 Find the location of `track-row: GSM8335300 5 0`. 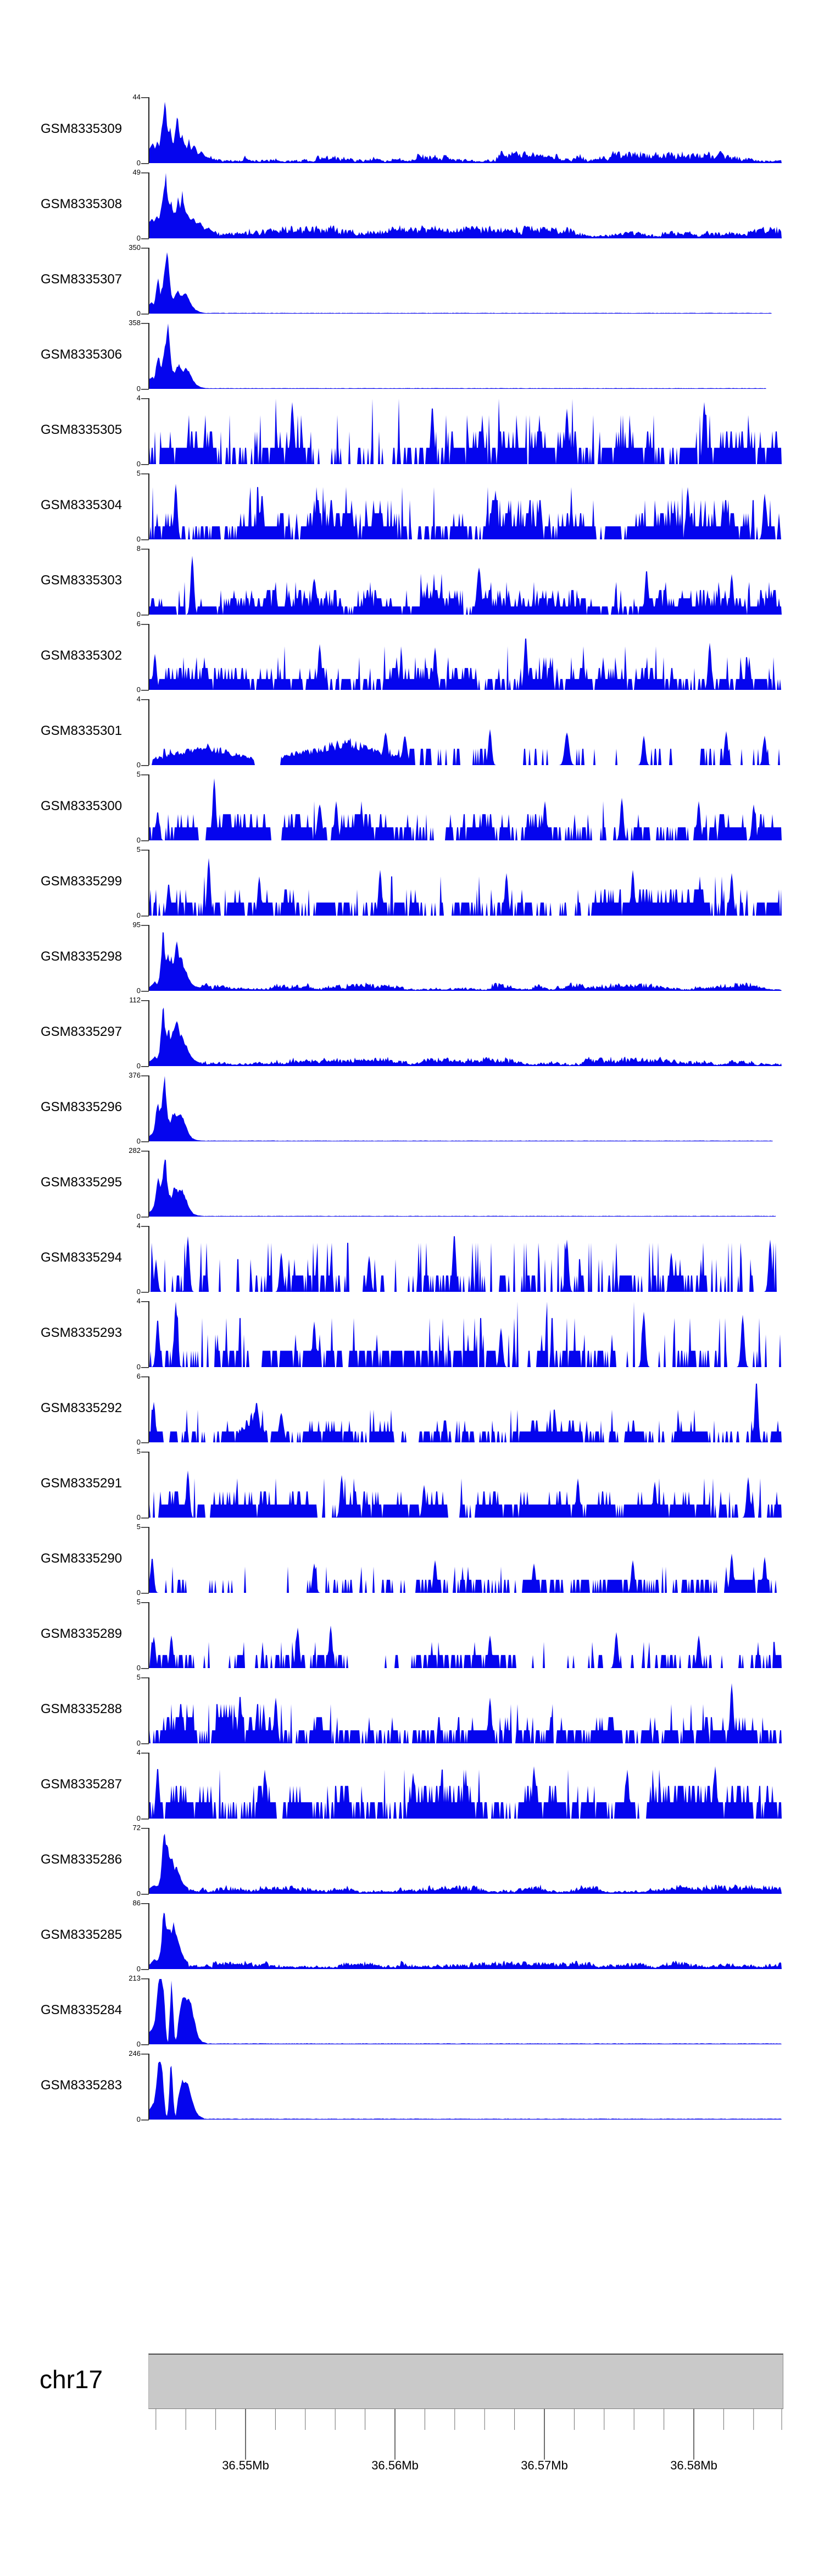

track-row: GSM8335300 5 0 is located at coordinates (412, 810).